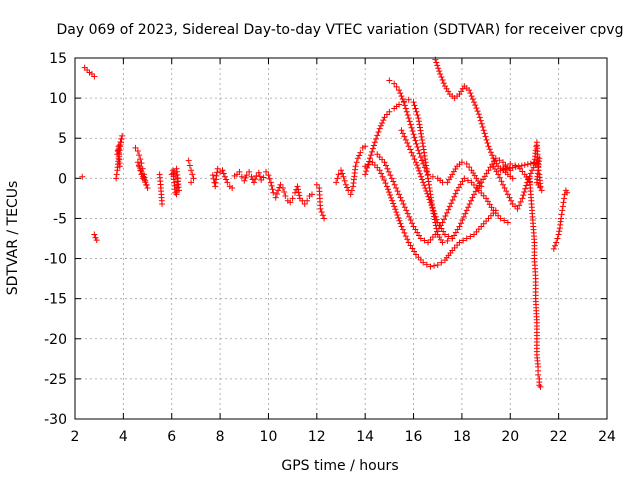  I want to click on series-late, so click(560, 219).